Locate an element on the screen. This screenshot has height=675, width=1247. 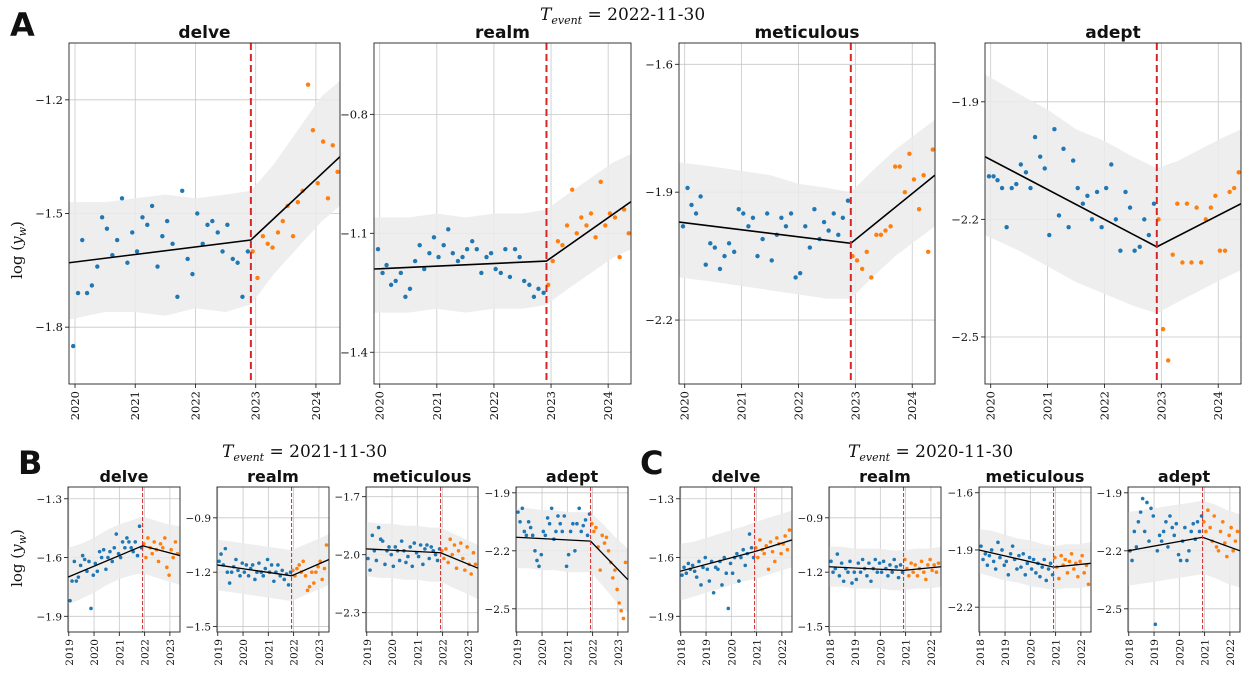
fit-line is located at coordinates (273, 567).